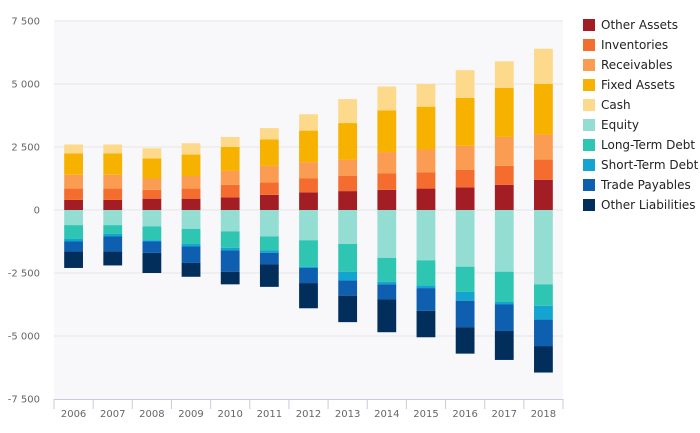 This screenshot has width=700, height=433. What do you see at coordinates (607, 105) in the screenshot?
I see `legend-item: Cash` at bounding box center [607, 105].